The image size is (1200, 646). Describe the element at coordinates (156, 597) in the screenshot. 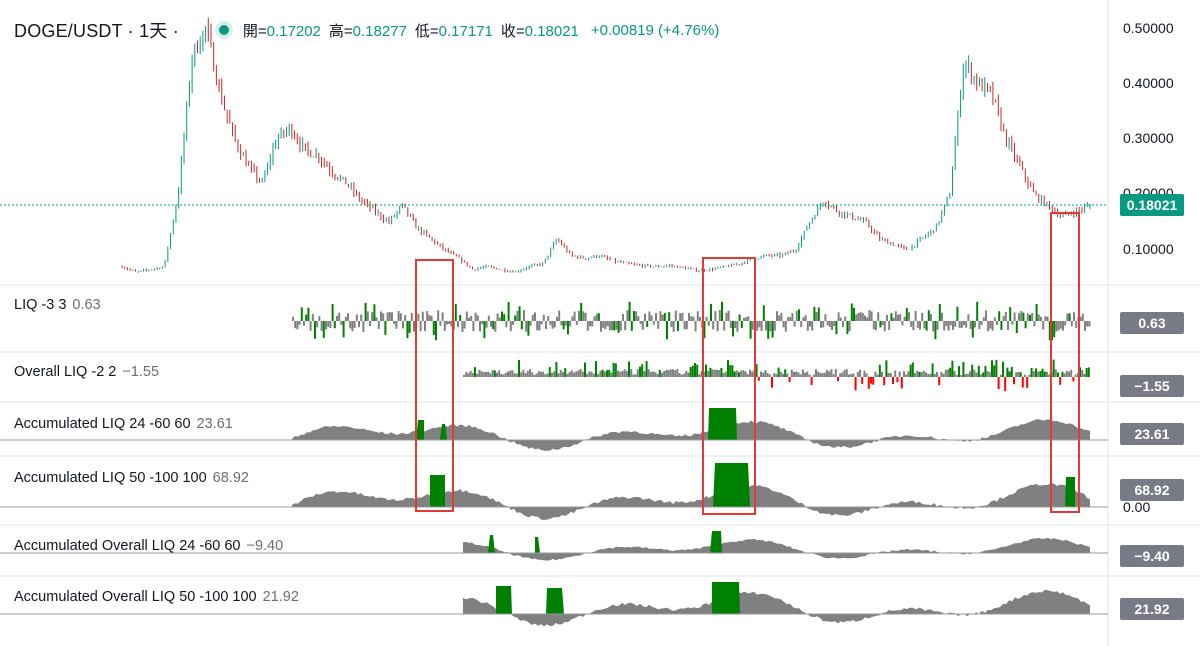

I see `pane-label-acc-overall-50: Accumulated Overall LIQ 50 -100 100 21.92` at that location.